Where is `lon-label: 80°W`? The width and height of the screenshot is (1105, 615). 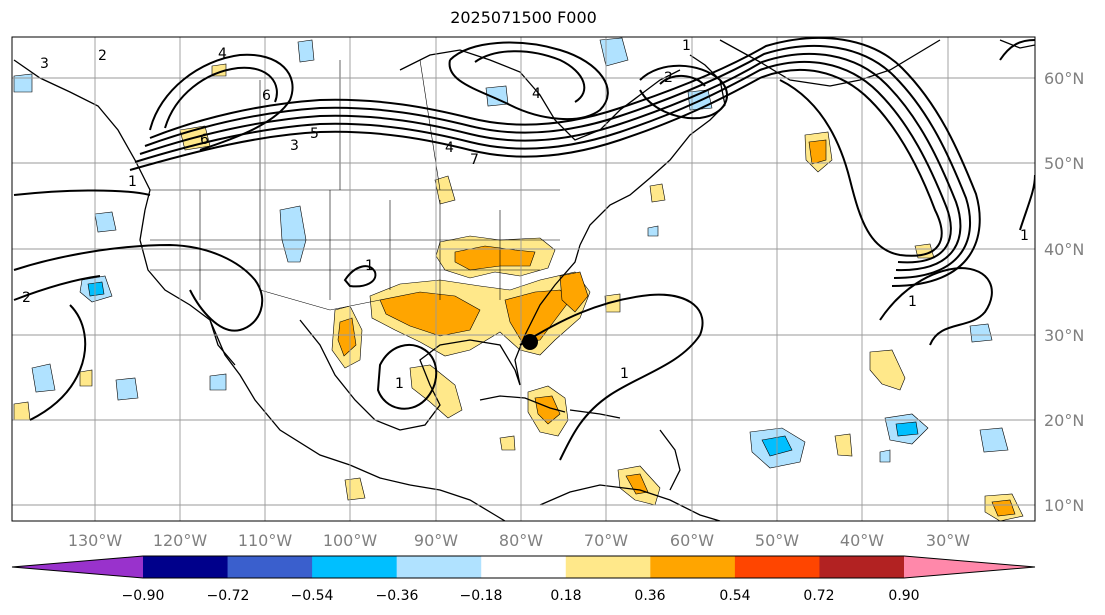 lon-label: 80°W is located at coordinates (521, 540).